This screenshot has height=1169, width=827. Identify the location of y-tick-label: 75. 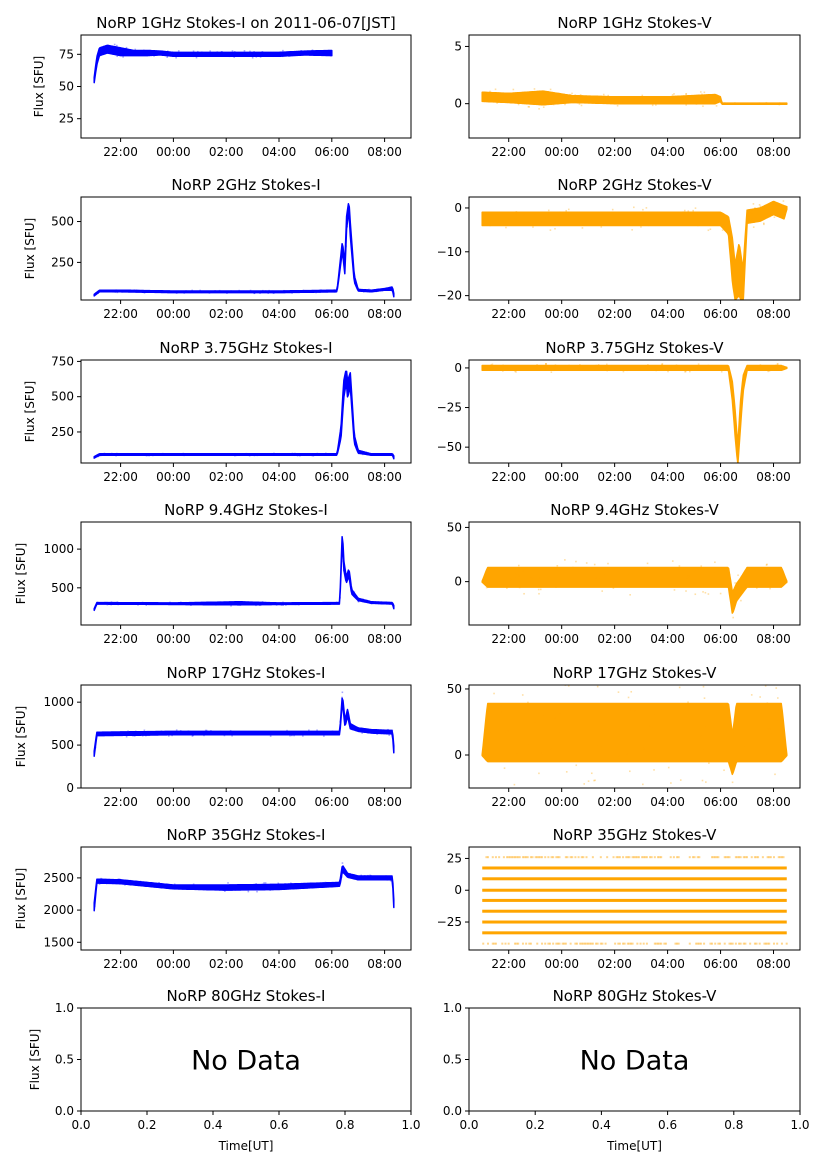
(66, 54).